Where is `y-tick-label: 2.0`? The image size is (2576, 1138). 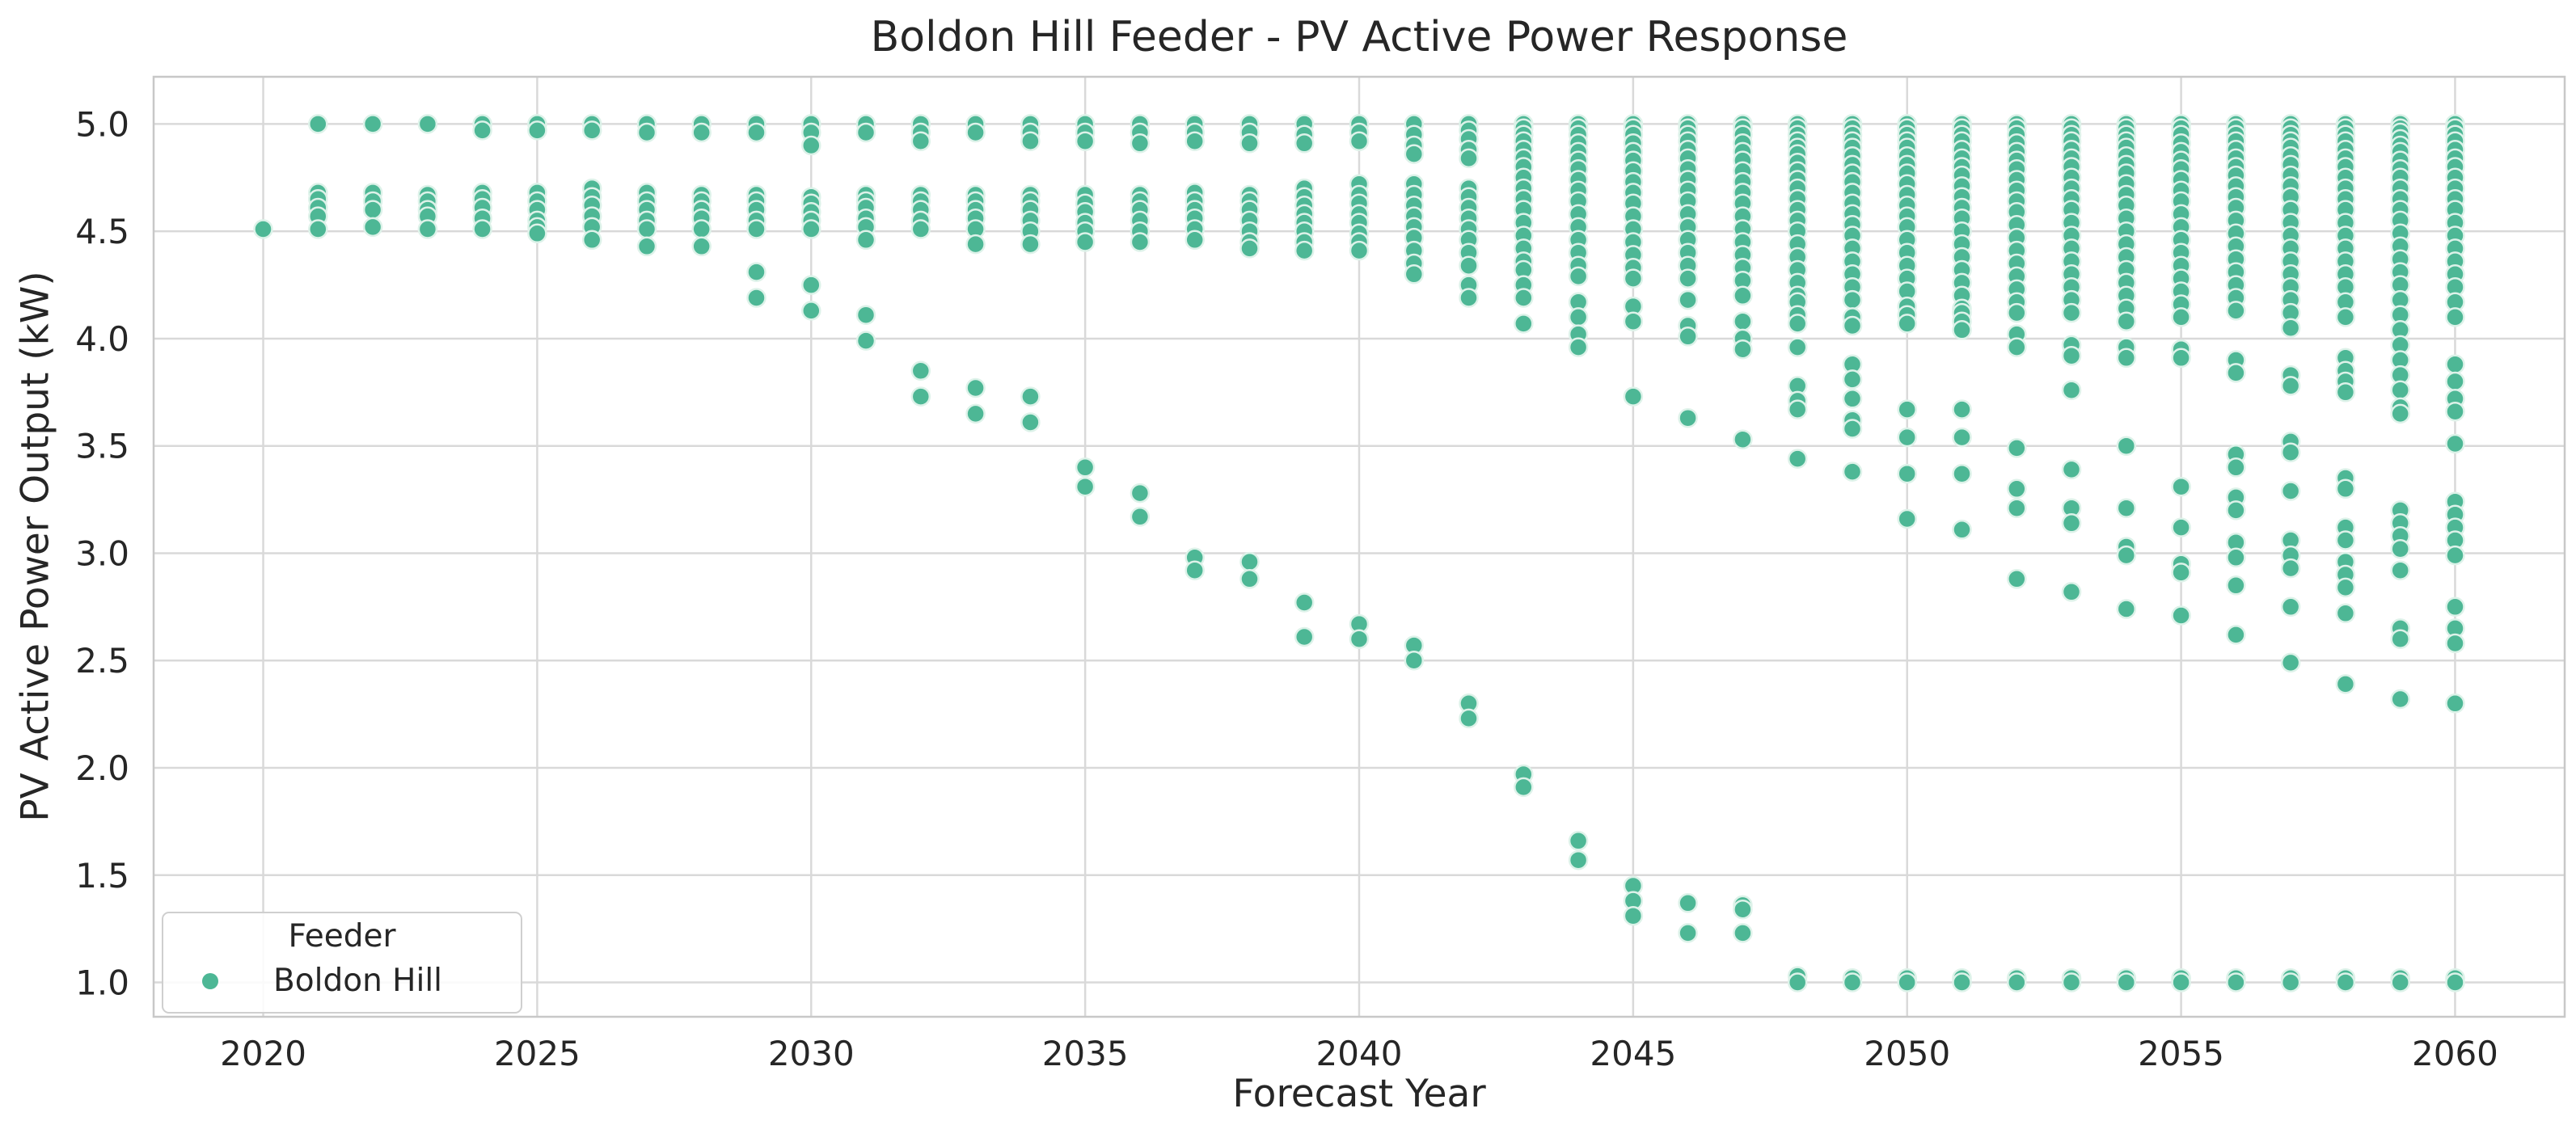
y-tick-label: 2.0 is located at coordinates (102, 768).